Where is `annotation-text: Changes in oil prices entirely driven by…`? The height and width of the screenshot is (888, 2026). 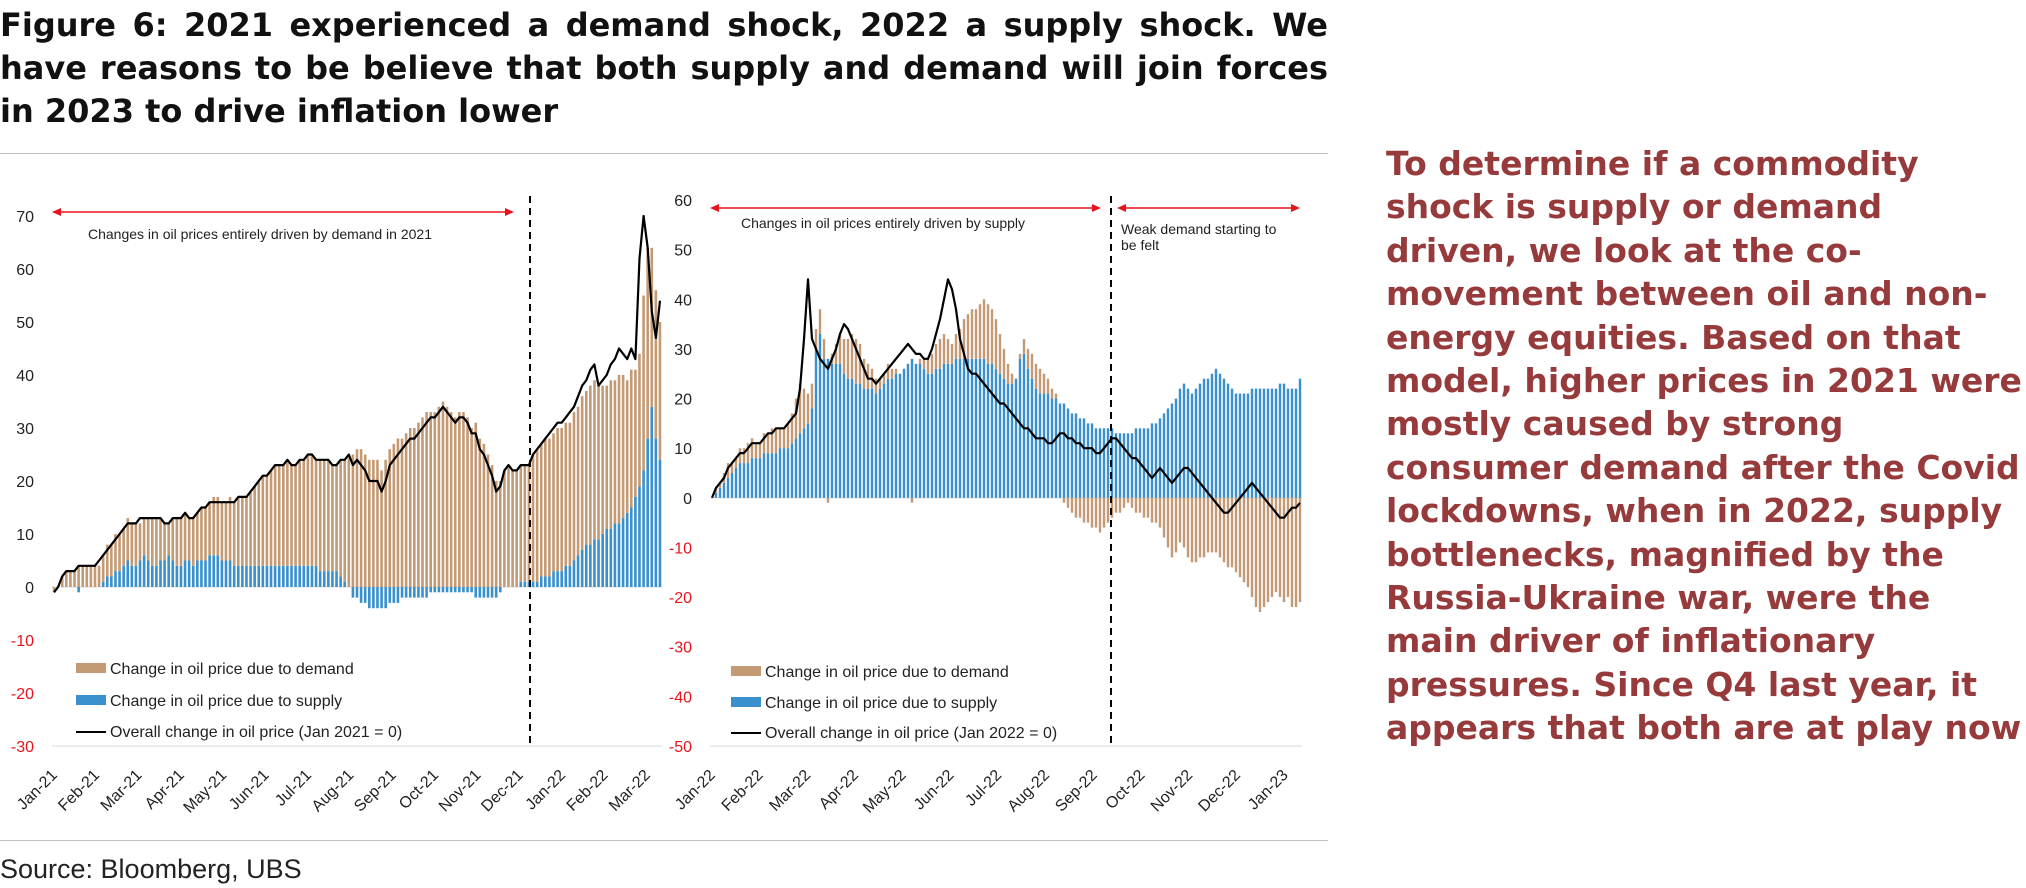 annotation-text: Changes in oil prices entirely driven by… is located at coordinates (260, 234).